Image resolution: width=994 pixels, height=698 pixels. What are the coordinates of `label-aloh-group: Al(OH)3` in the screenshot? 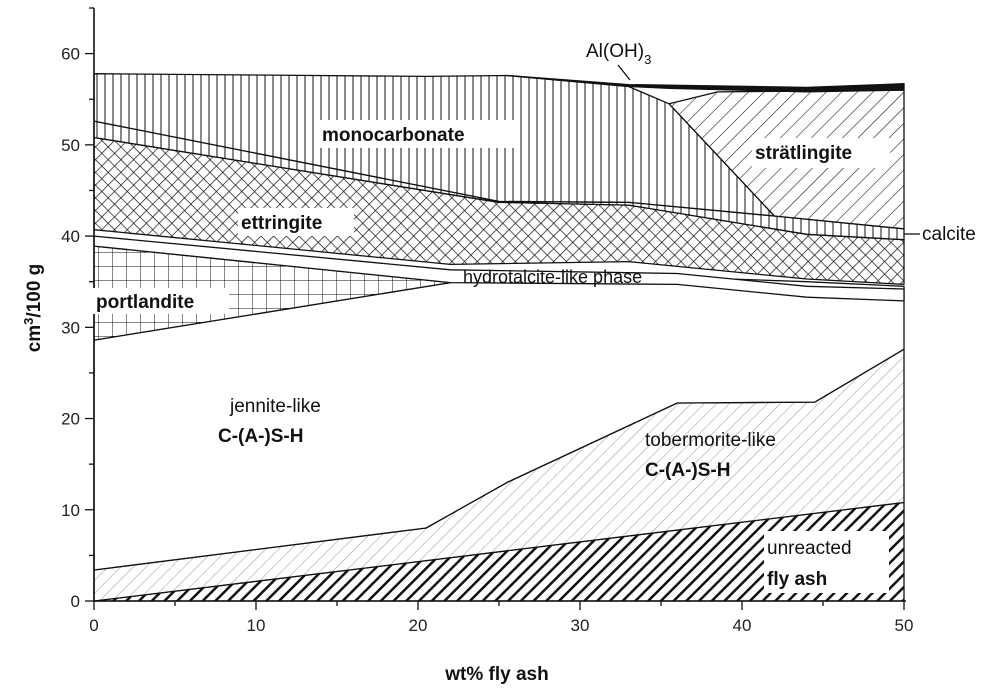 It's located at (618, 61).